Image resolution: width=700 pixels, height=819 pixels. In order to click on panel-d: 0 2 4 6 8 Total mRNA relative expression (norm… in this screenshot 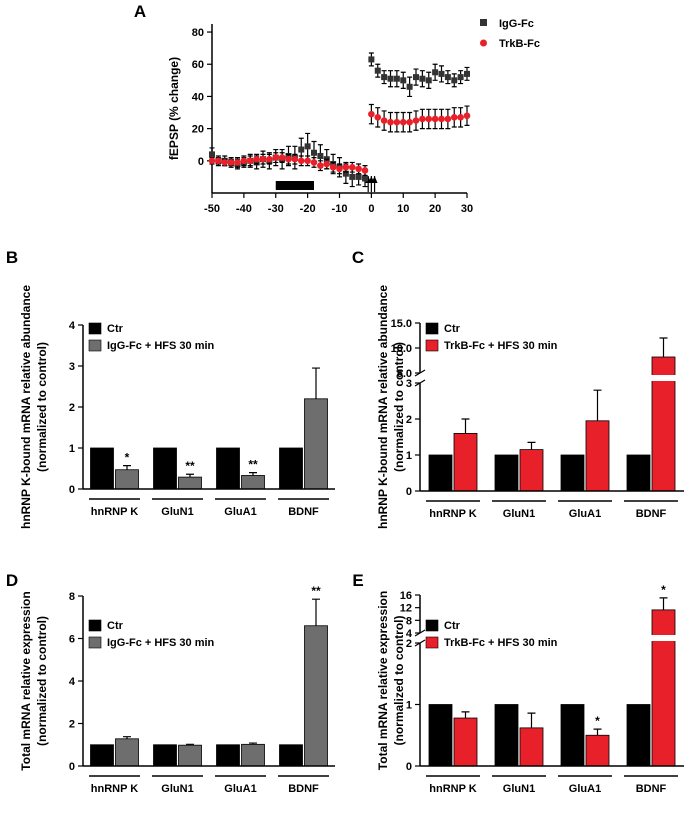, I will do `click(177, 689)`.